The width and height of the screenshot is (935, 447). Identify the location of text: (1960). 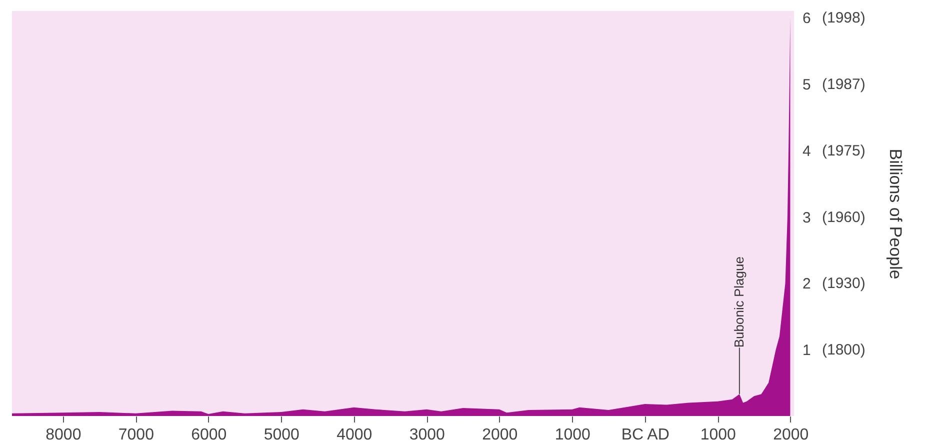
(844, 217).